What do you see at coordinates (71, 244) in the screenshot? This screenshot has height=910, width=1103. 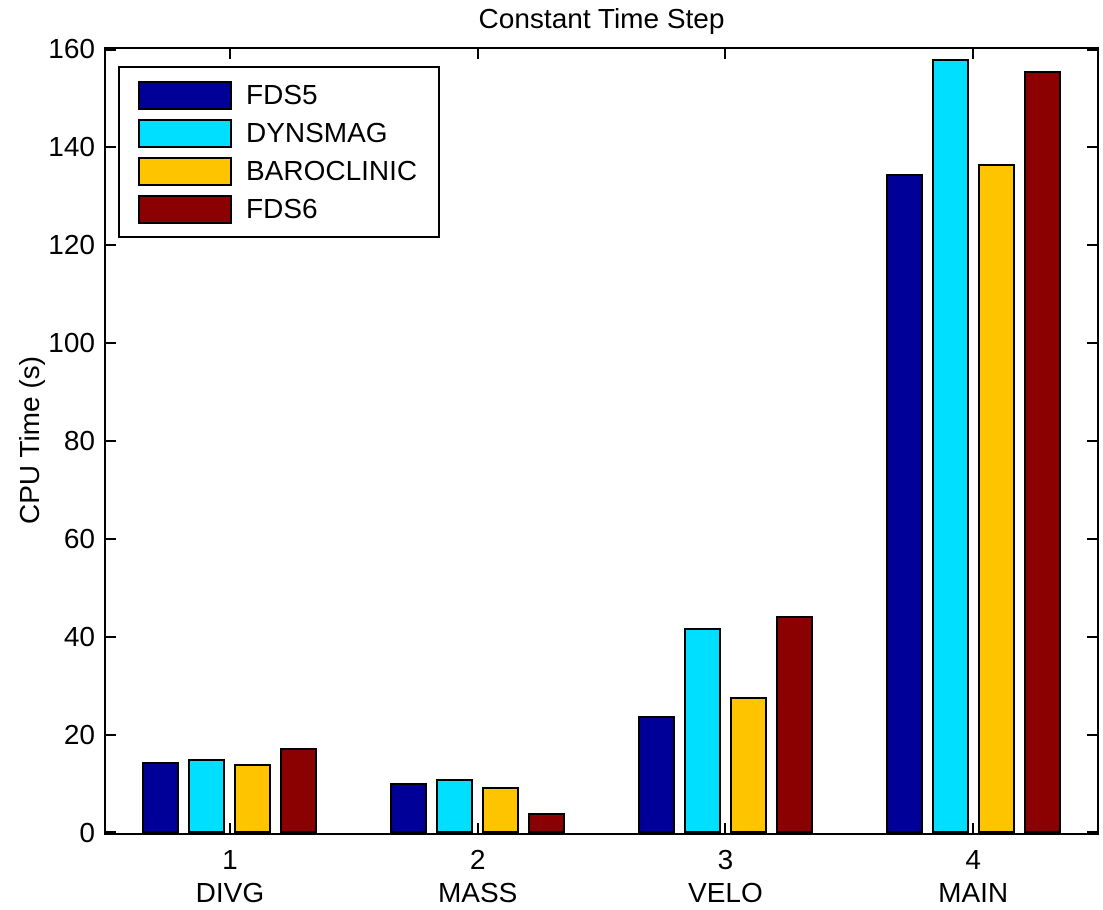 I see `y-tick-label: 120` at bounding box center [71, 244].